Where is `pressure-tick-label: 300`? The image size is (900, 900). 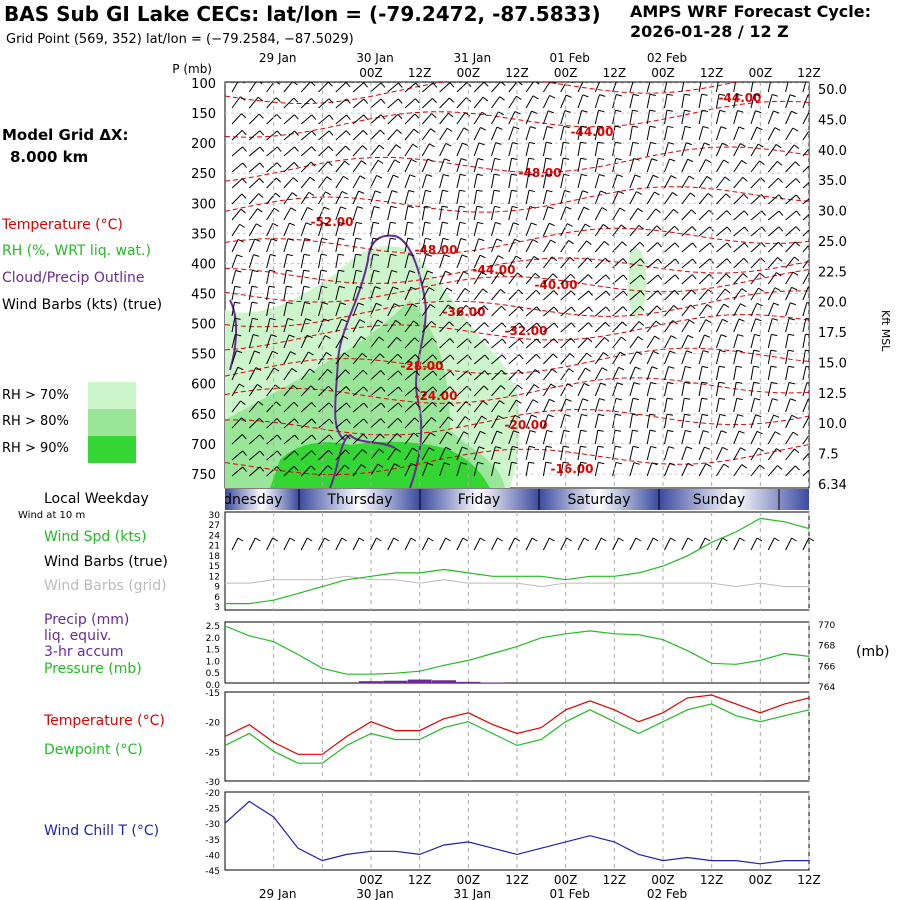
pressure-tick-label: 300 is located at coordinates (203, 204).